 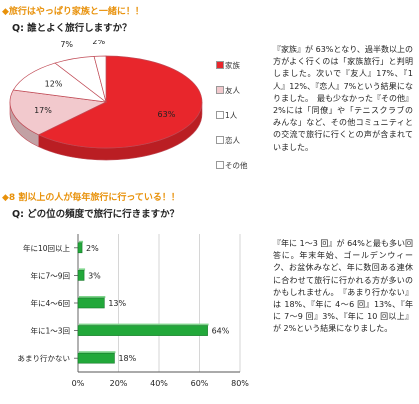 What do you see at coordinates (50, 303) in the screenshot?
I see `y-category-label-2: 年に4〜6回` at bounding box center [50, 303].